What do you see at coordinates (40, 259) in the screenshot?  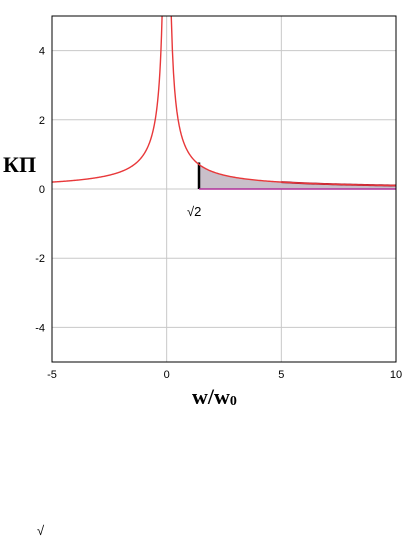 I see `y-tick-label-3: -2` at bounding box center [40, 259].